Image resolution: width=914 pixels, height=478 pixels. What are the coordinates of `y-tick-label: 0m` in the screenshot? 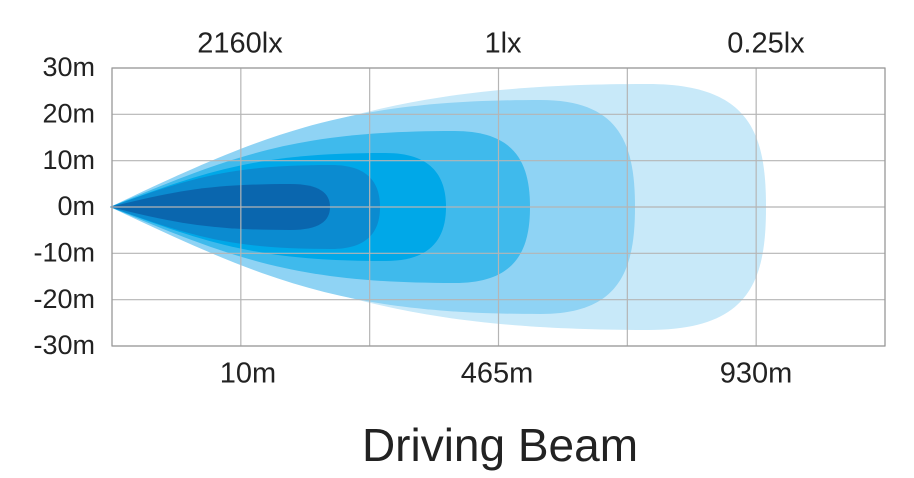 It's located at (76, 206).